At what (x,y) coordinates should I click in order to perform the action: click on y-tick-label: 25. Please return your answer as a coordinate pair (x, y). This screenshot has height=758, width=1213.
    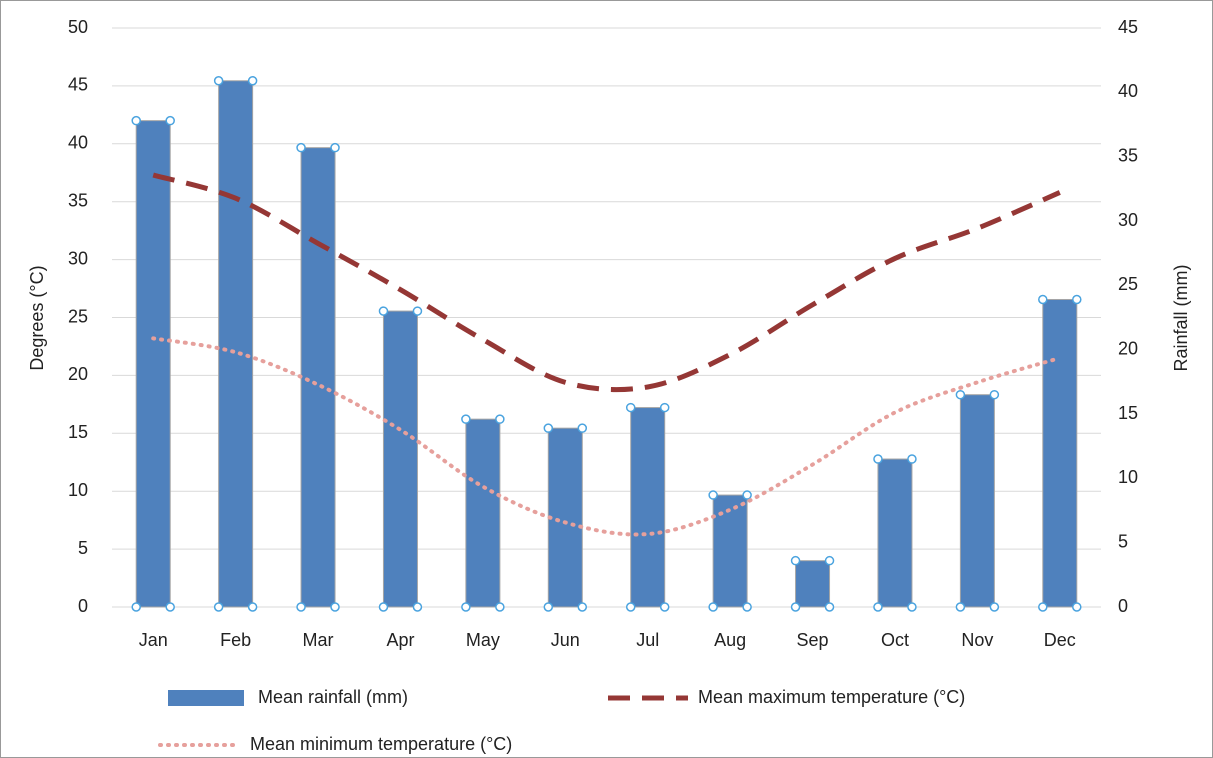
    Looking at the image, I should click on (78, 316).